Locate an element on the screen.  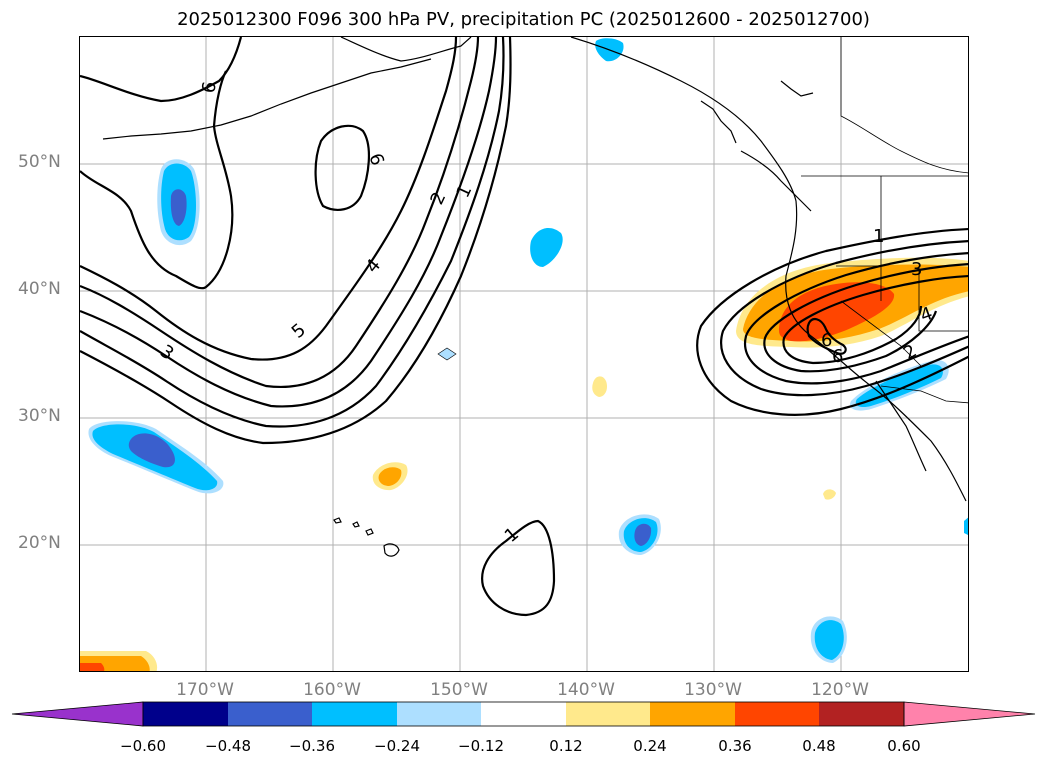
border-alaska-canada is located at coordinates (904, 105).